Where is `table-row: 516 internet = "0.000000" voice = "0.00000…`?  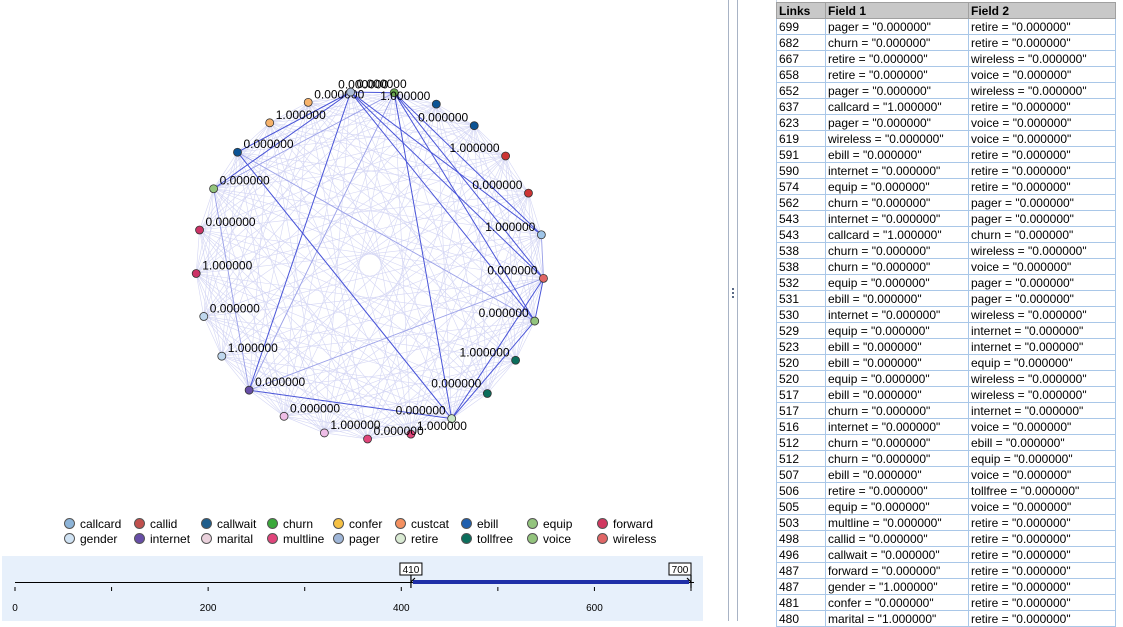
table-row: 516 internet = "0.000000" voice = "0.00000… is located at coordinates (946, 426).